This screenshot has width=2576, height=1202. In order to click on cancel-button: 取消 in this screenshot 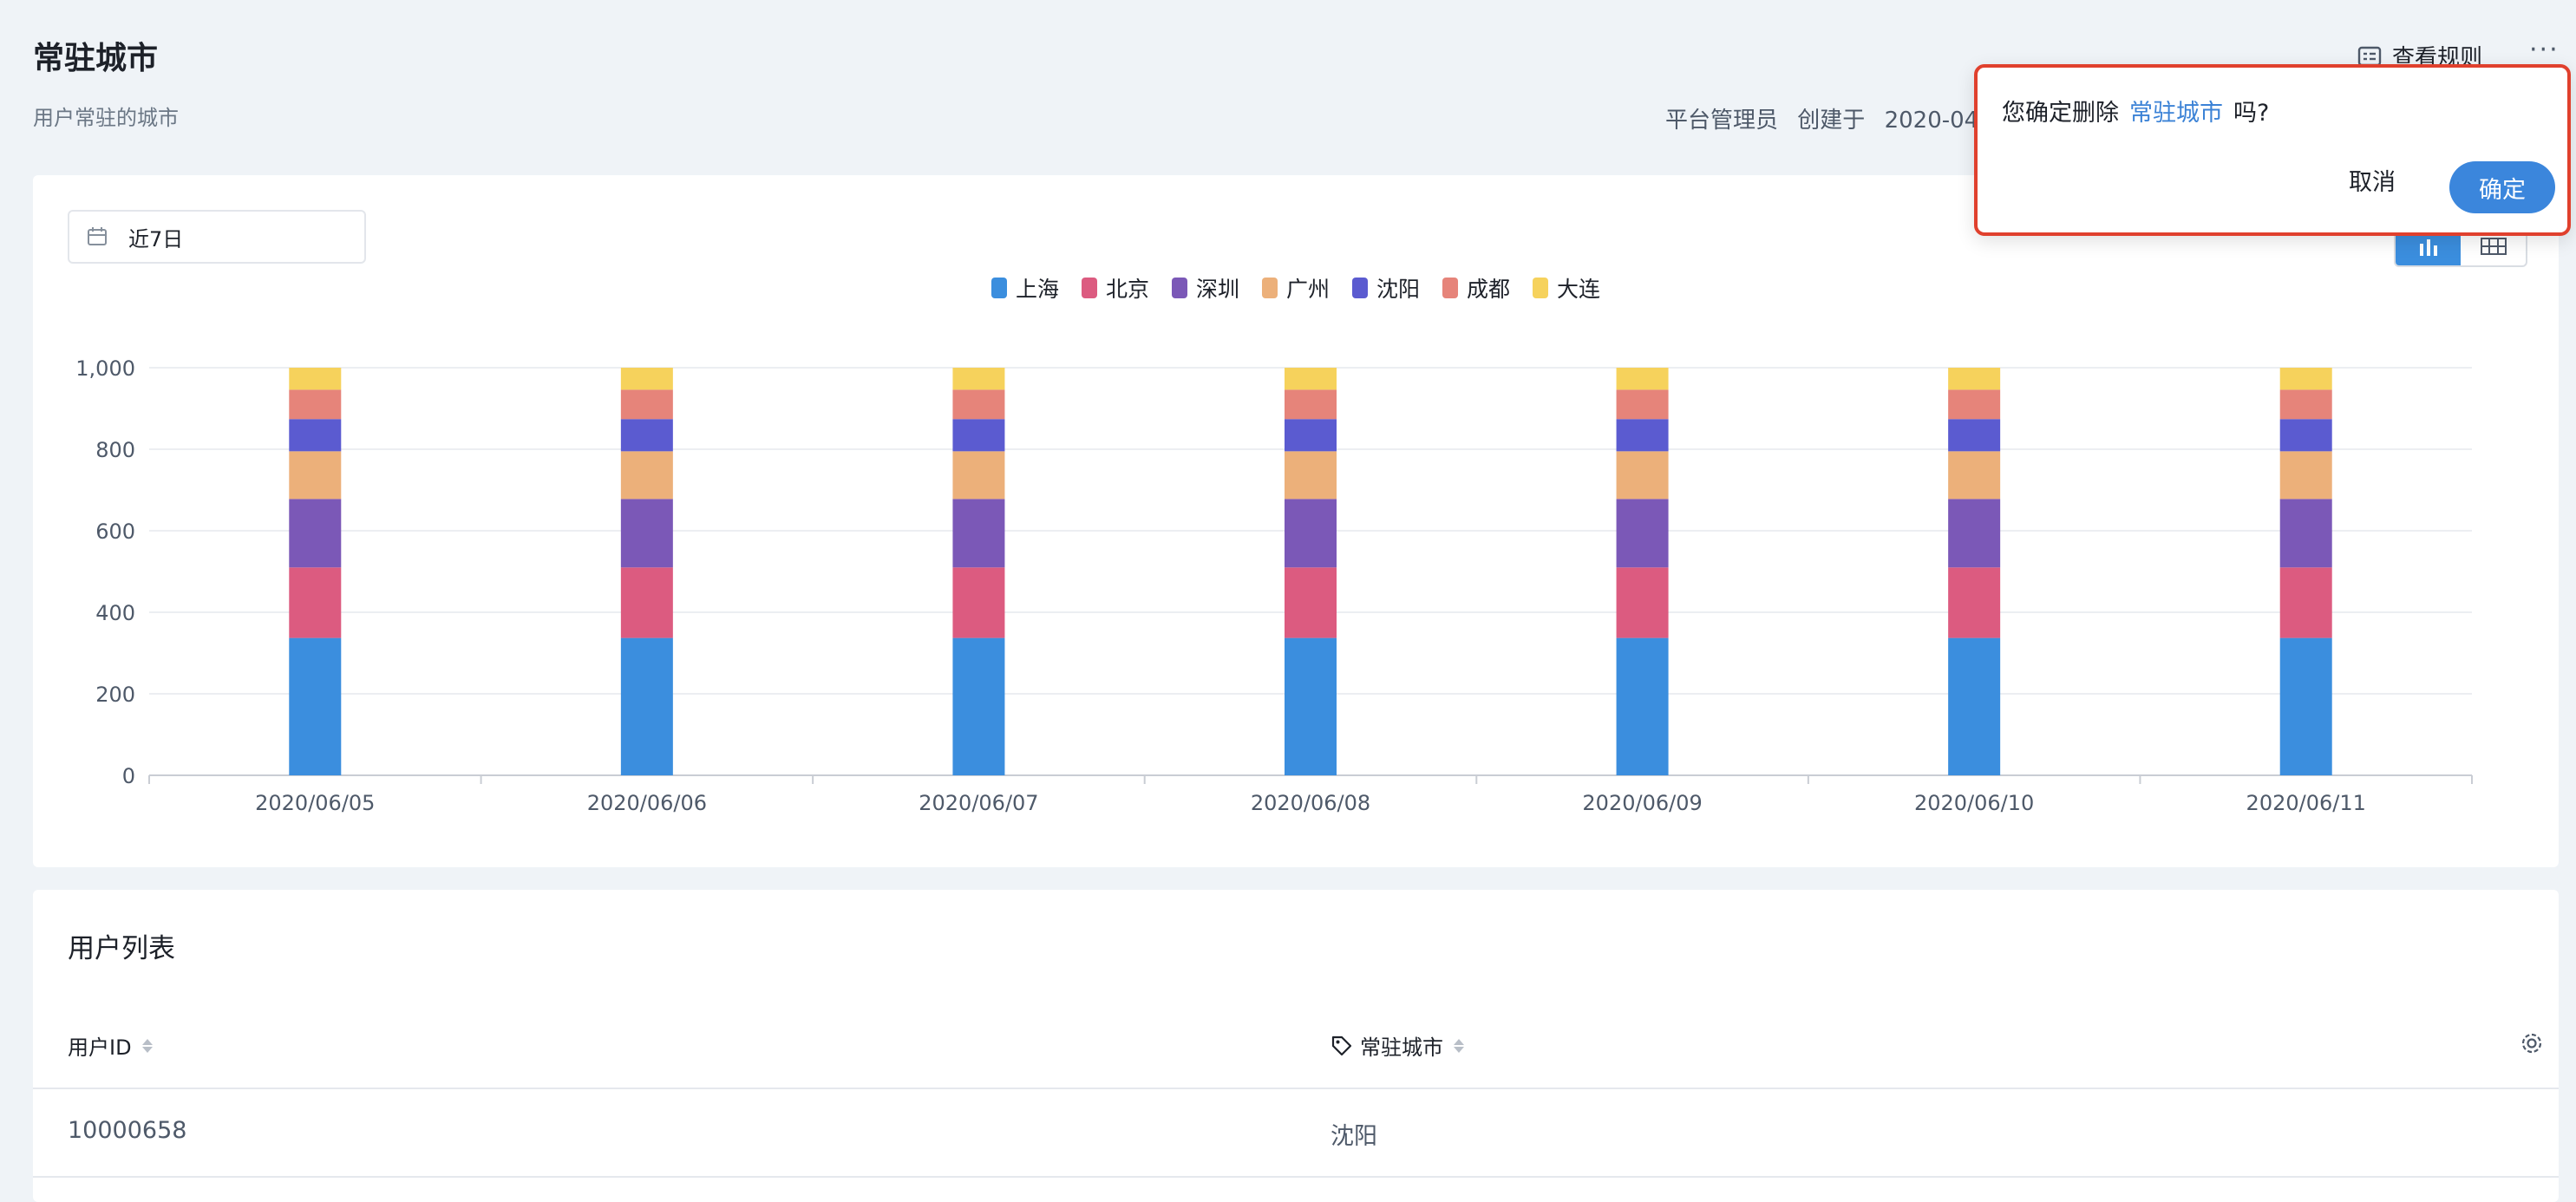, I will do `click(2372, 182)`.